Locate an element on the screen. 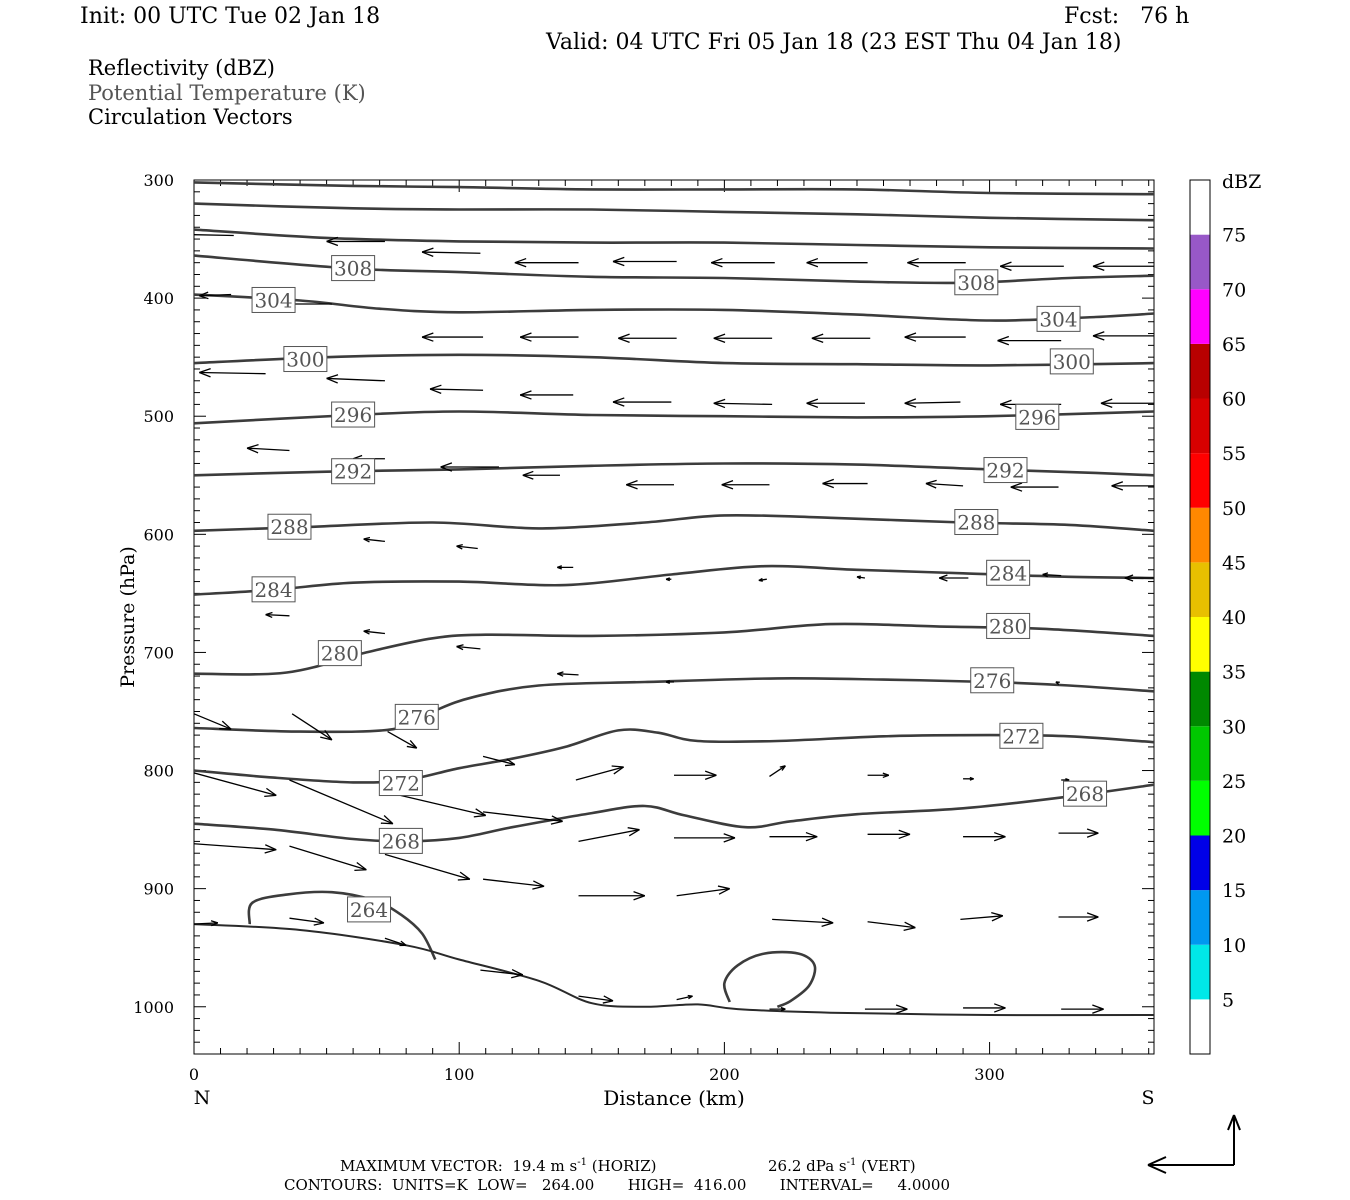 Image resolution: width=1350 pixels, height=1200 pixels. colorbar-label: 25 is located at coordinates (1234, 782).